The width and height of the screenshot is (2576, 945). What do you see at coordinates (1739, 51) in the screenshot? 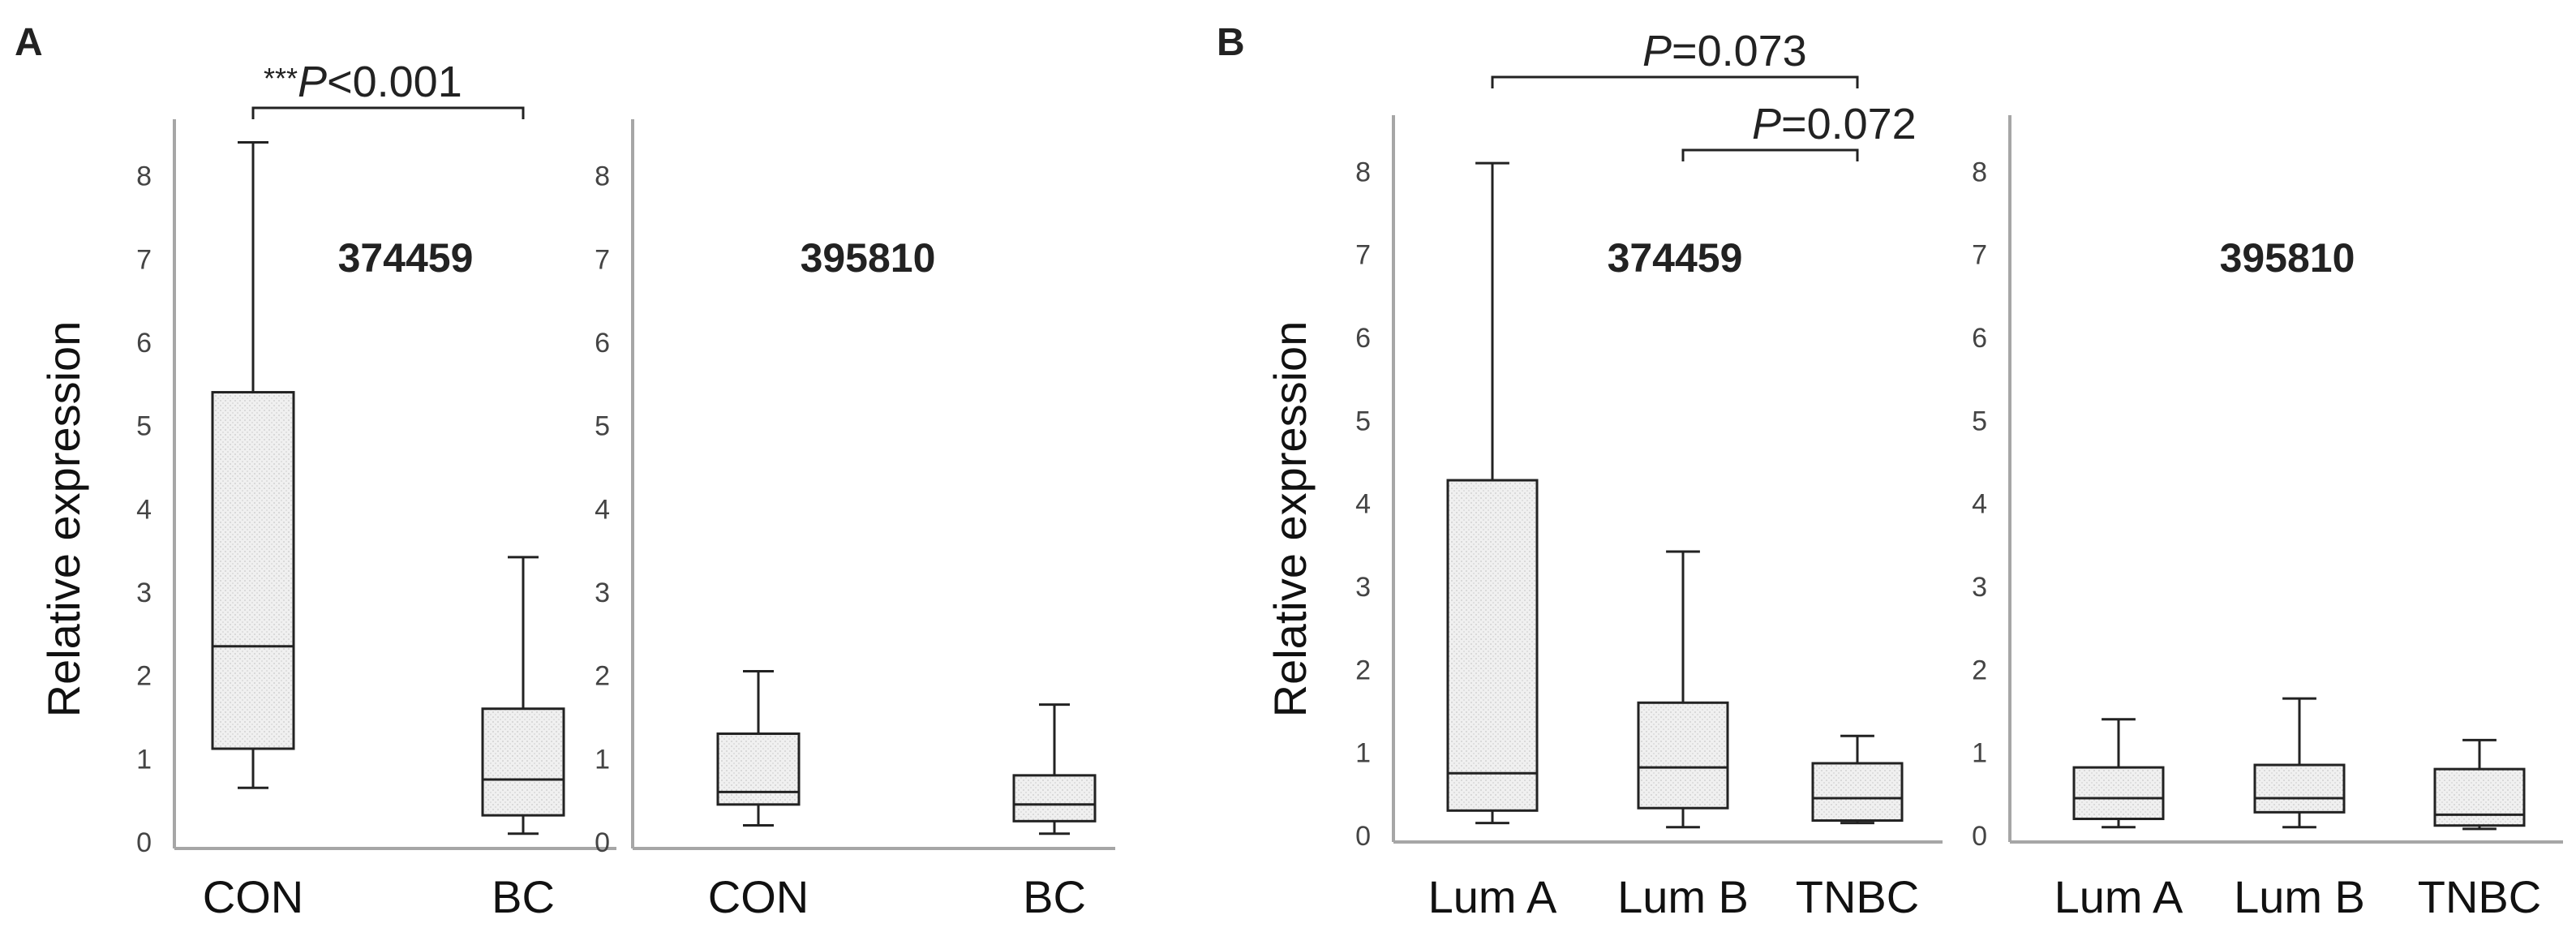
I see `p-value-text: =0.073` at bounding box center [1739, 51].